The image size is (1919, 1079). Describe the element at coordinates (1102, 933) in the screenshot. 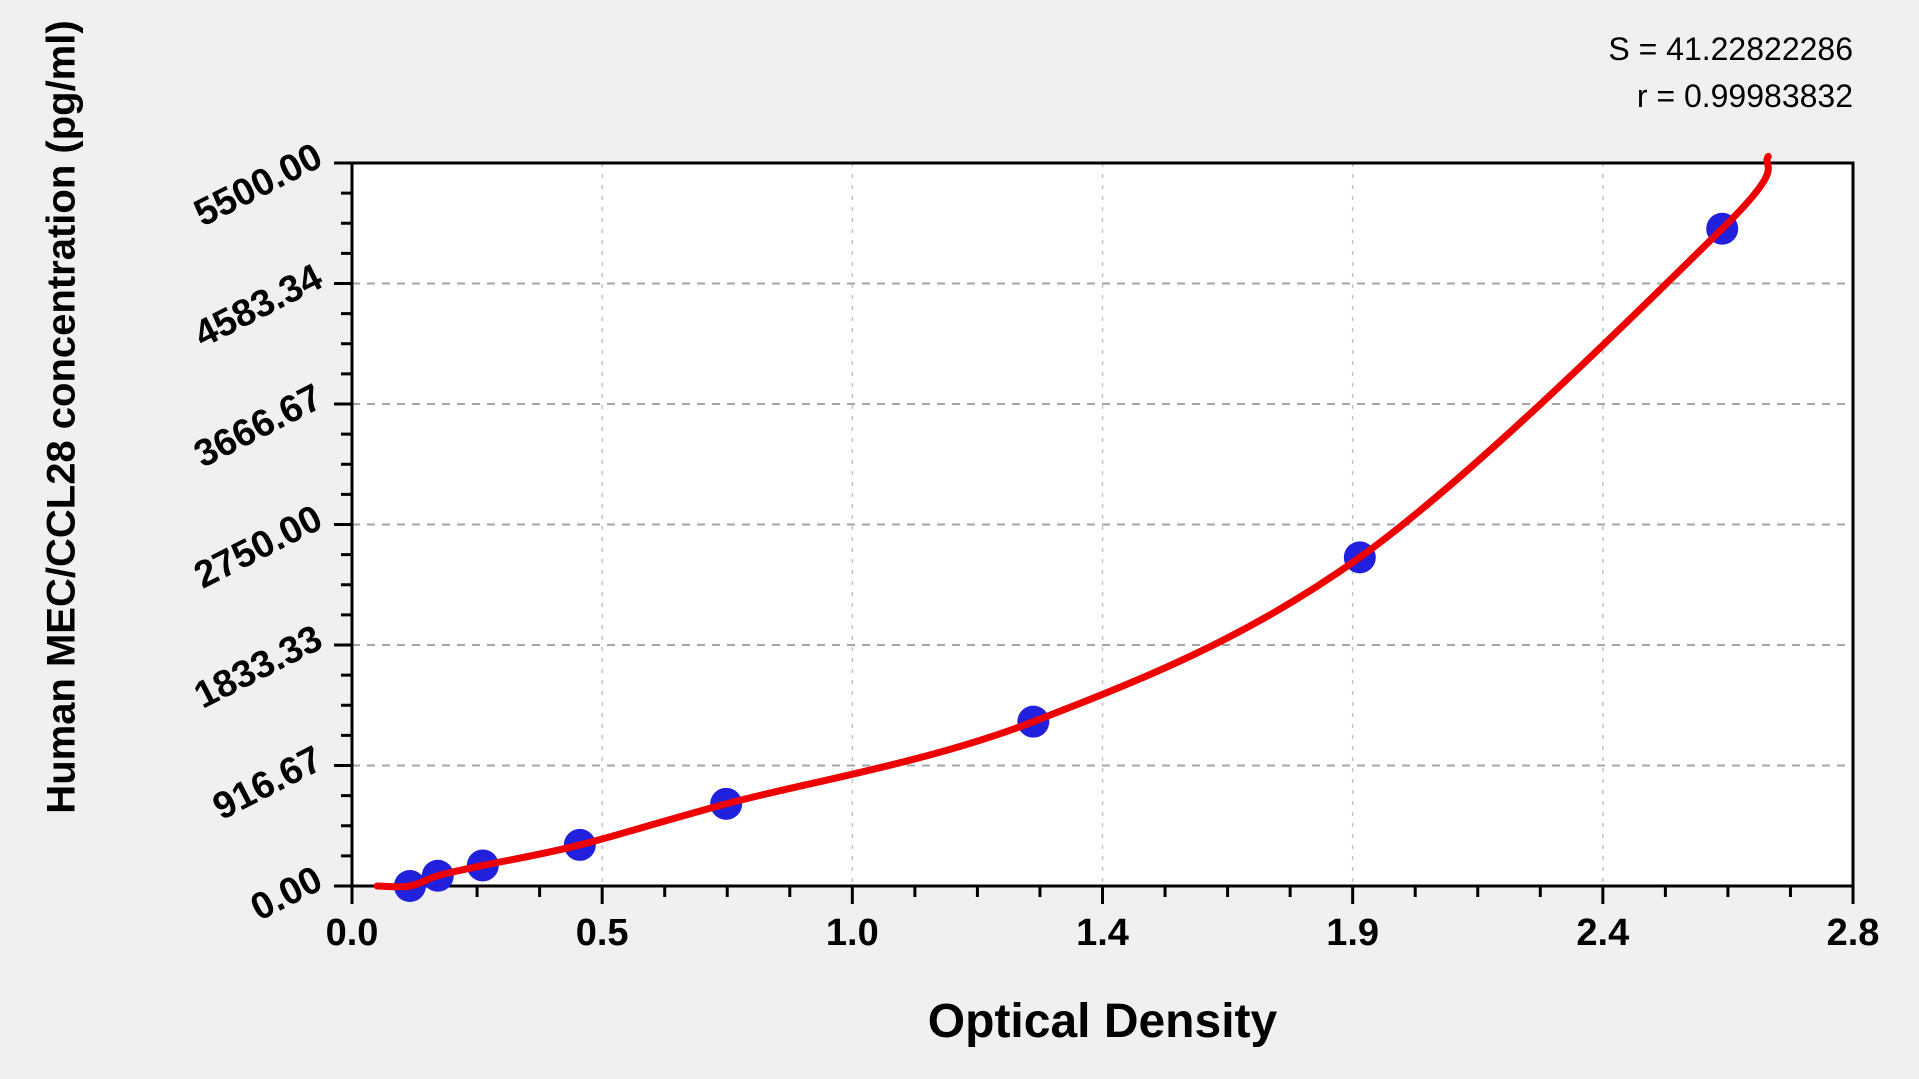

I see `x-tick-label: 1.4` at that location.